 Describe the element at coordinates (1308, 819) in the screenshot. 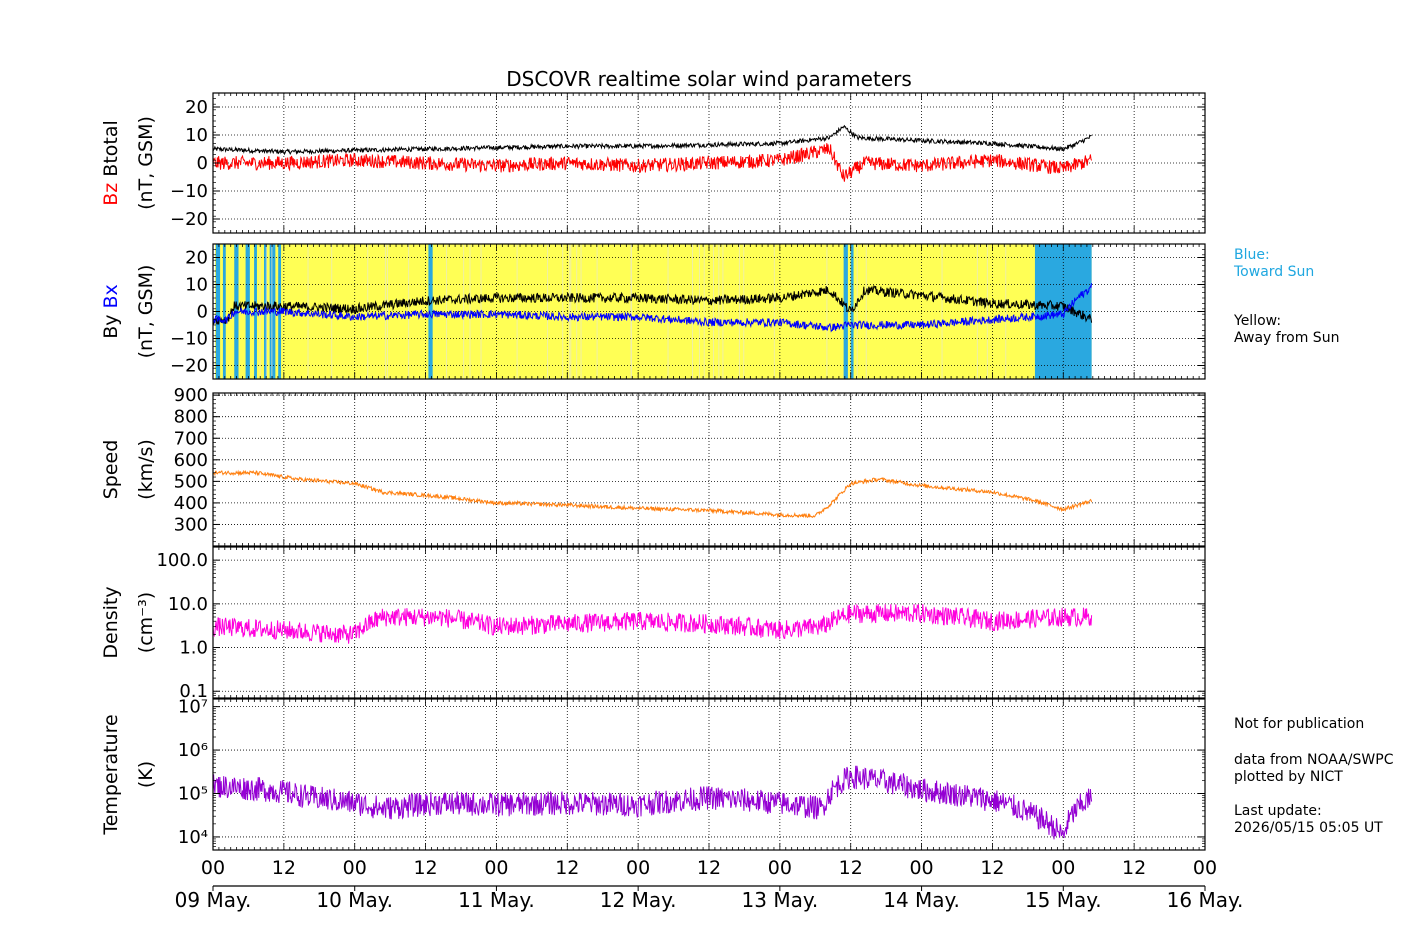

I see `last-update-note: Last update: 2026/05/15 05:05 UT` at that location.